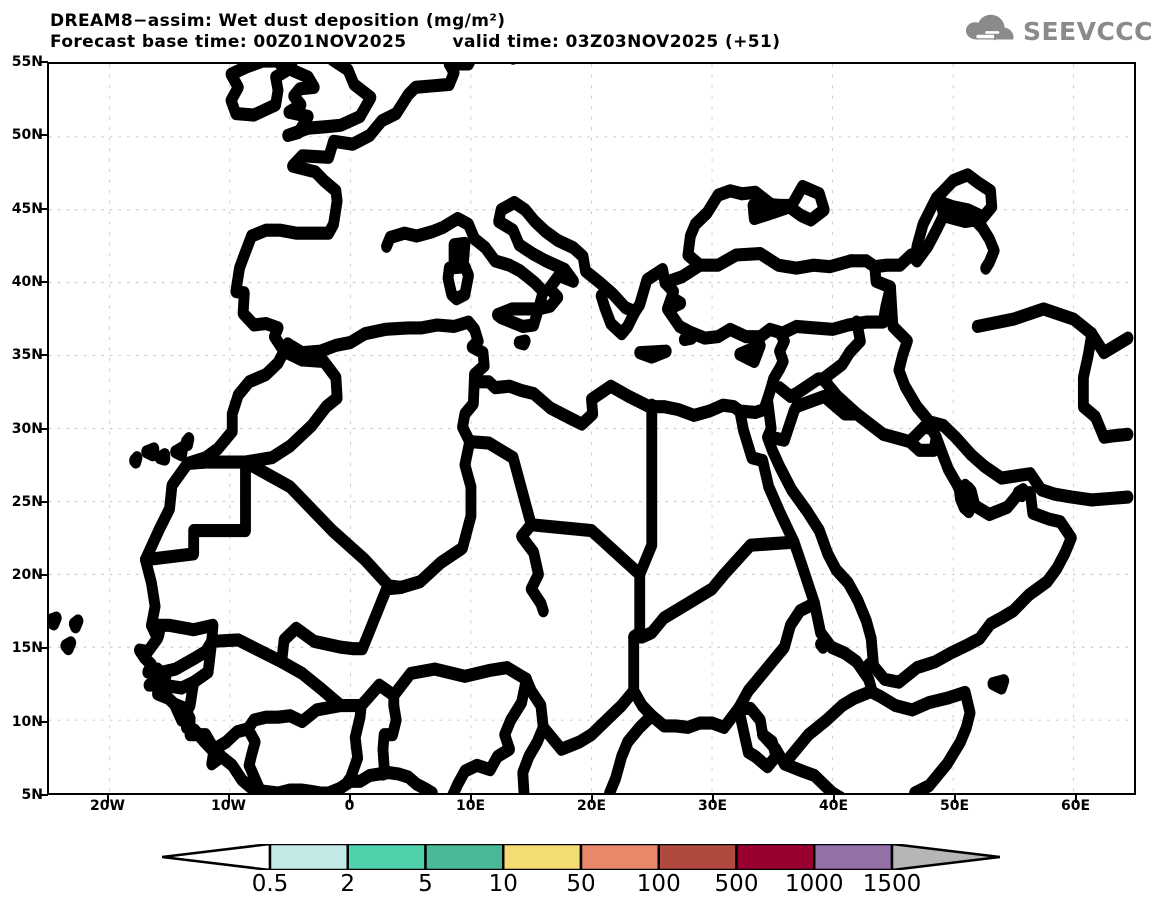  What do you see at coordinates (1087, 31) in the screenshot?
I see `logo-text: SEEVCCC` at bounding box center [1087, 31].